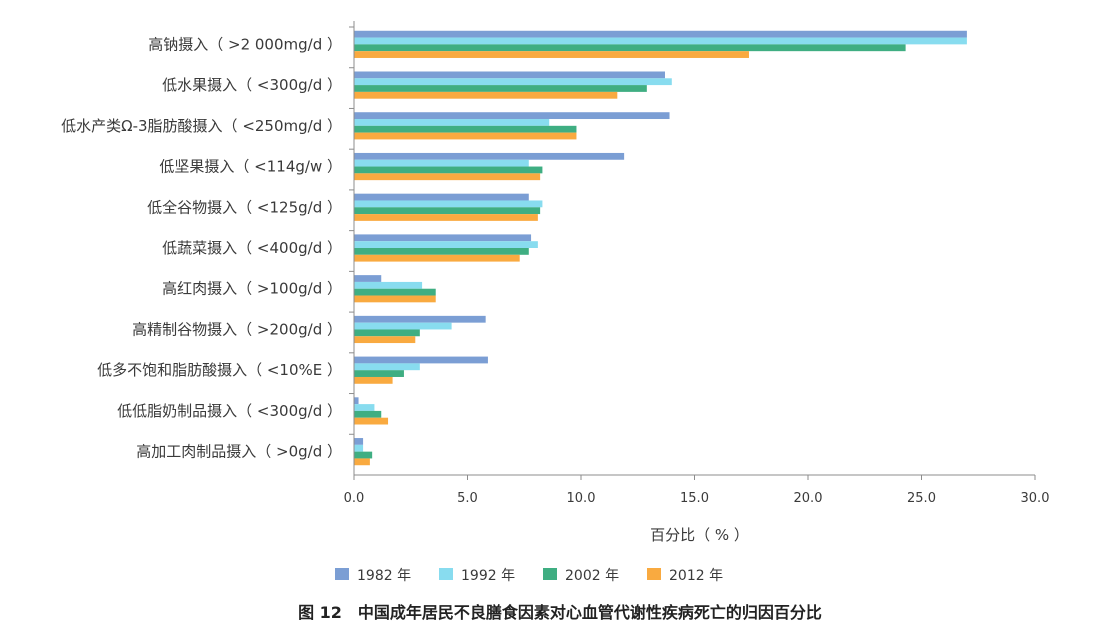 This screenshot has height=637, width=1120. What do you see at coordinates (252, 248) in the screenshot?
I see `category-label: 低蔬菜摄入（ <400g/d ）` at bounding box center [252, 248].